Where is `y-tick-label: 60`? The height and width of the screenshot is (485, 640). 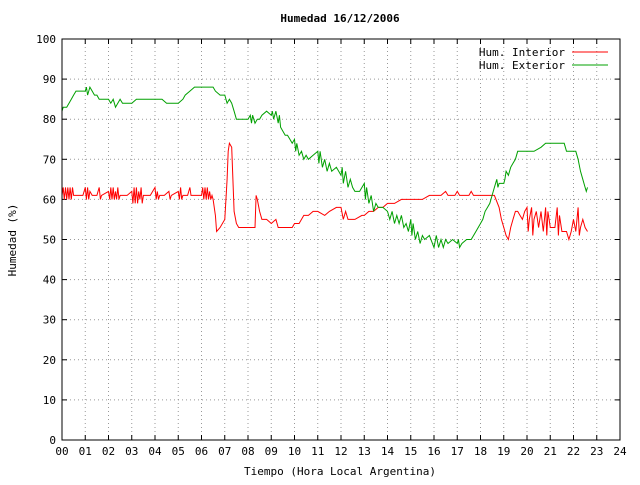 y-tick-label: 60 is located at coordinates (49, 199).